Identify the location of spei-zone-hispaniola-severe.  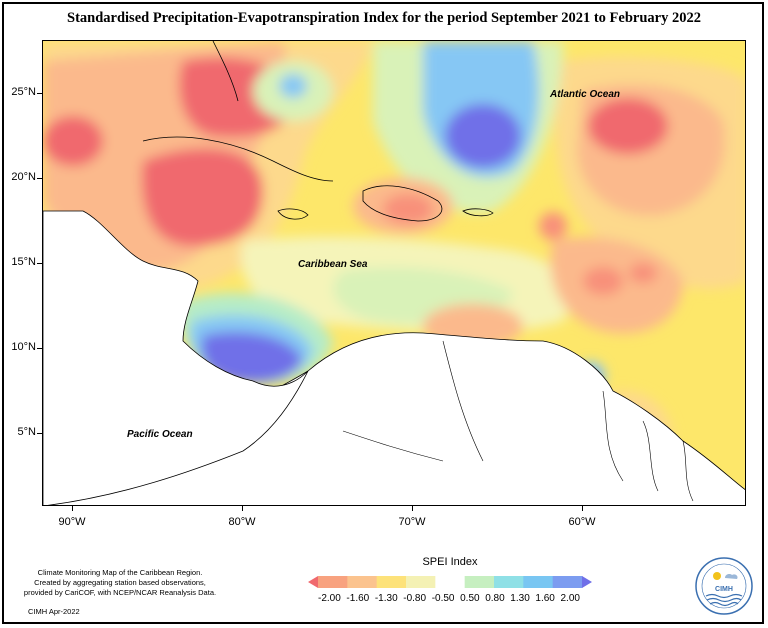
(408, 209).